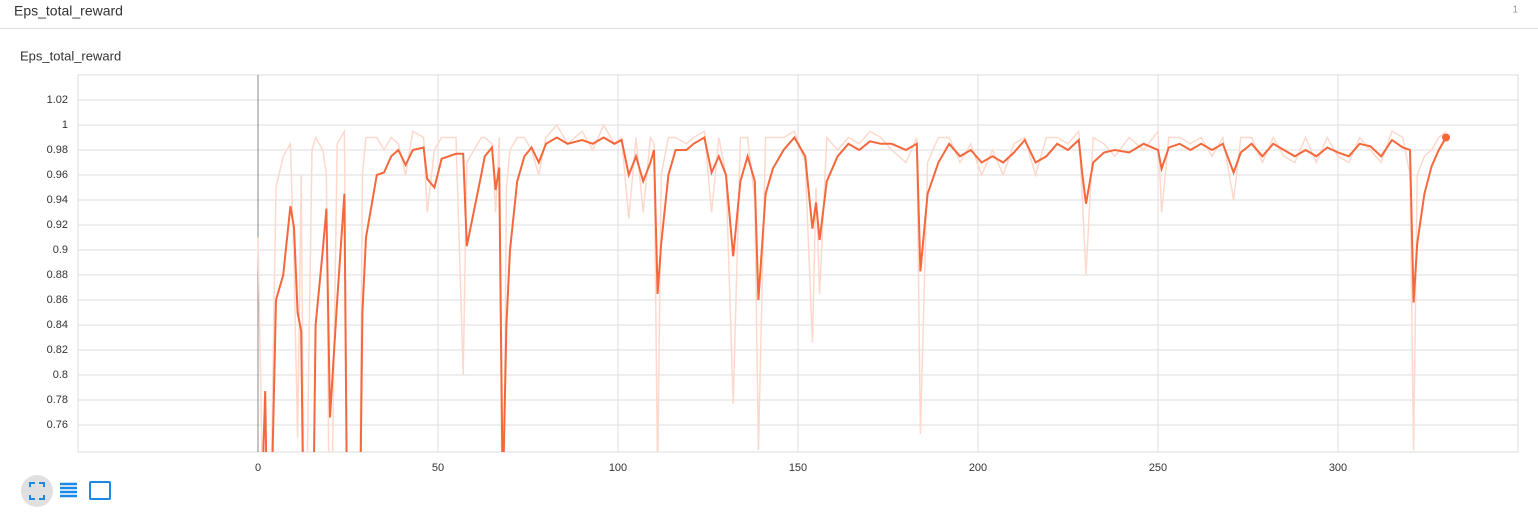 The image size is (1538, 532). I want to click on toolbar, so click(66, 491).